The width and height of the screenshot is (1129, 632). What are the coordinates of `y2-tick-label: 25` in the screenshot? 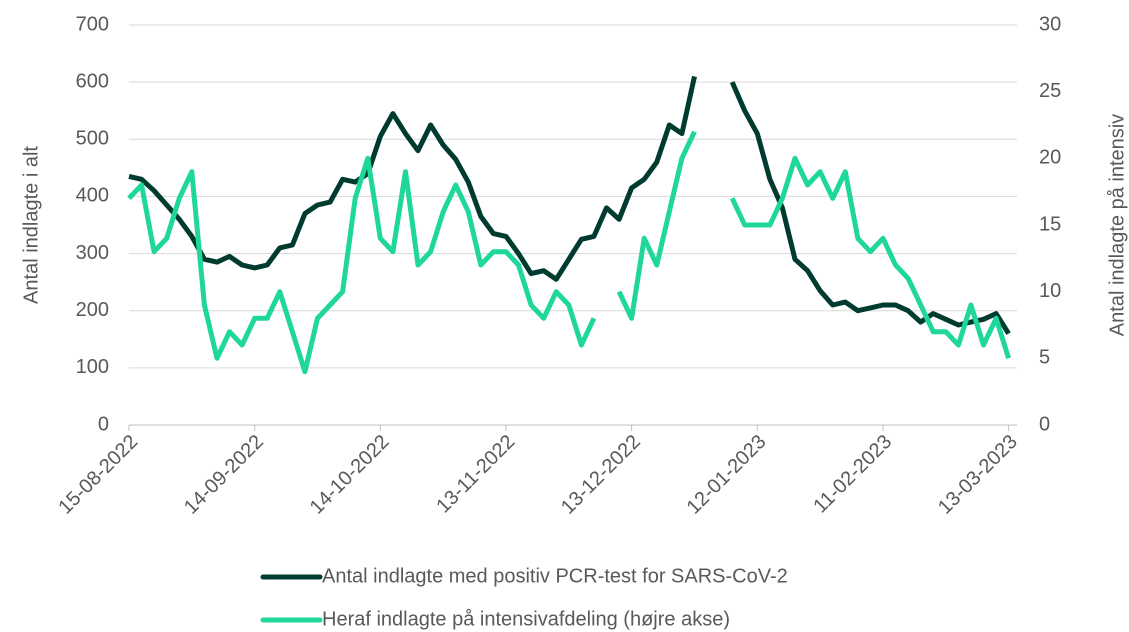 It's located at (1050, 91).